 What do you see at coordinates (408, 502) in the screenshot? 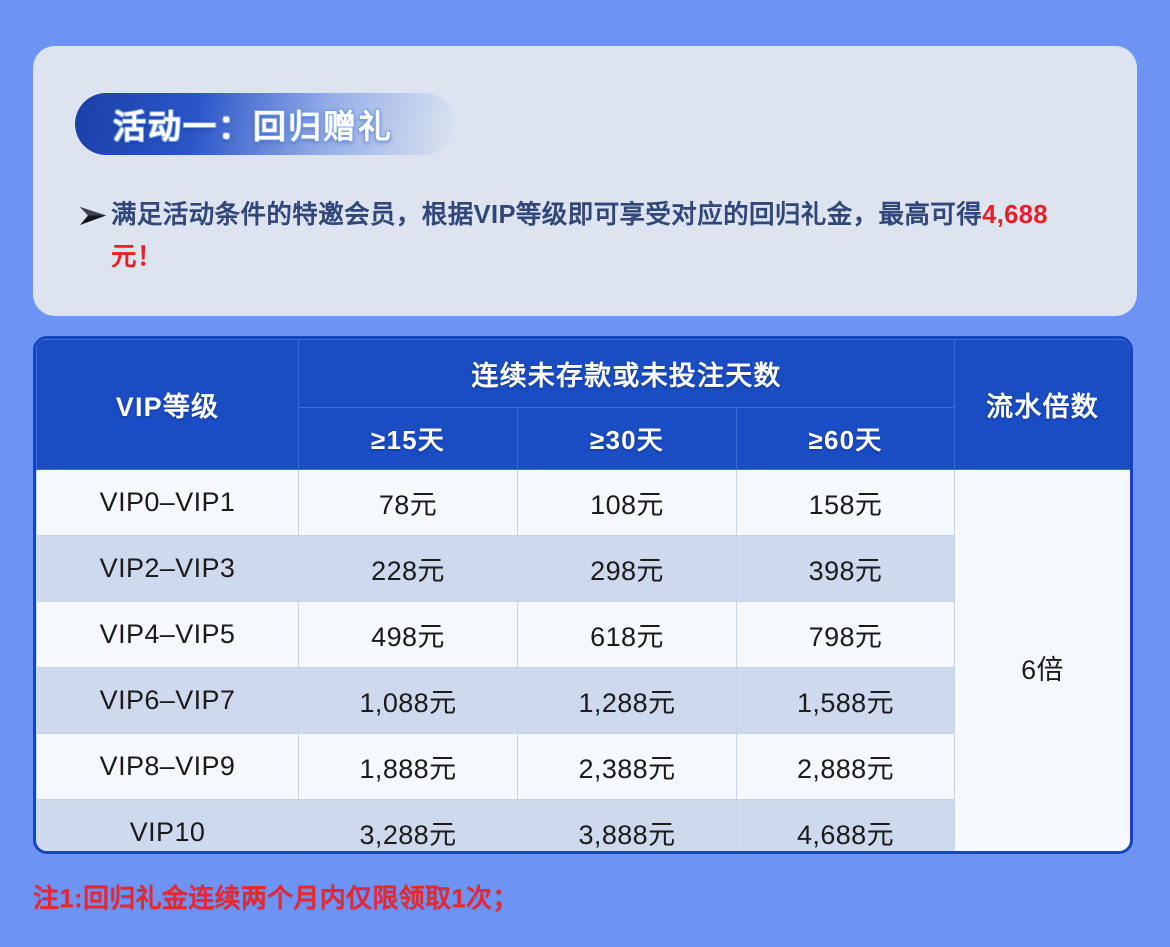
I see `cell-days-15: 78元` at bounding box center [408, 502].